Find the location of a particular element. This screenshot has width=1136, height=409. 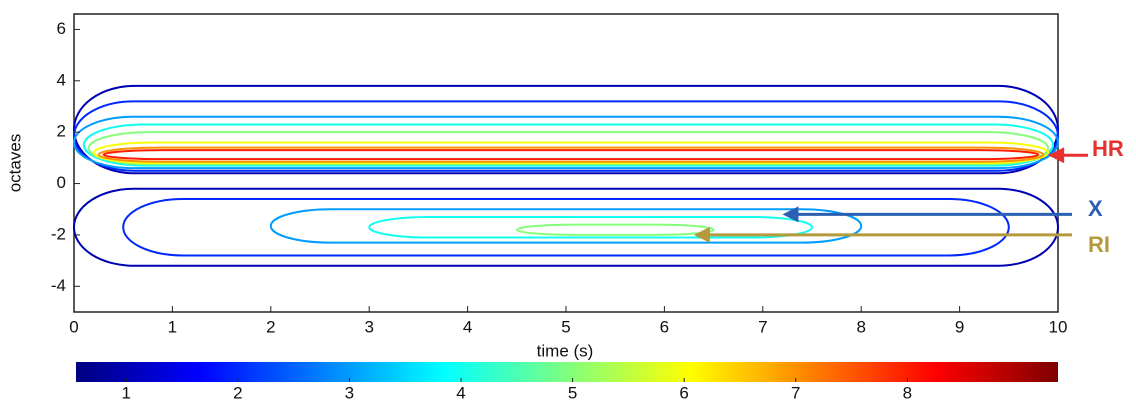

y-tick-label: 0 is located at coordinates (61, 182).